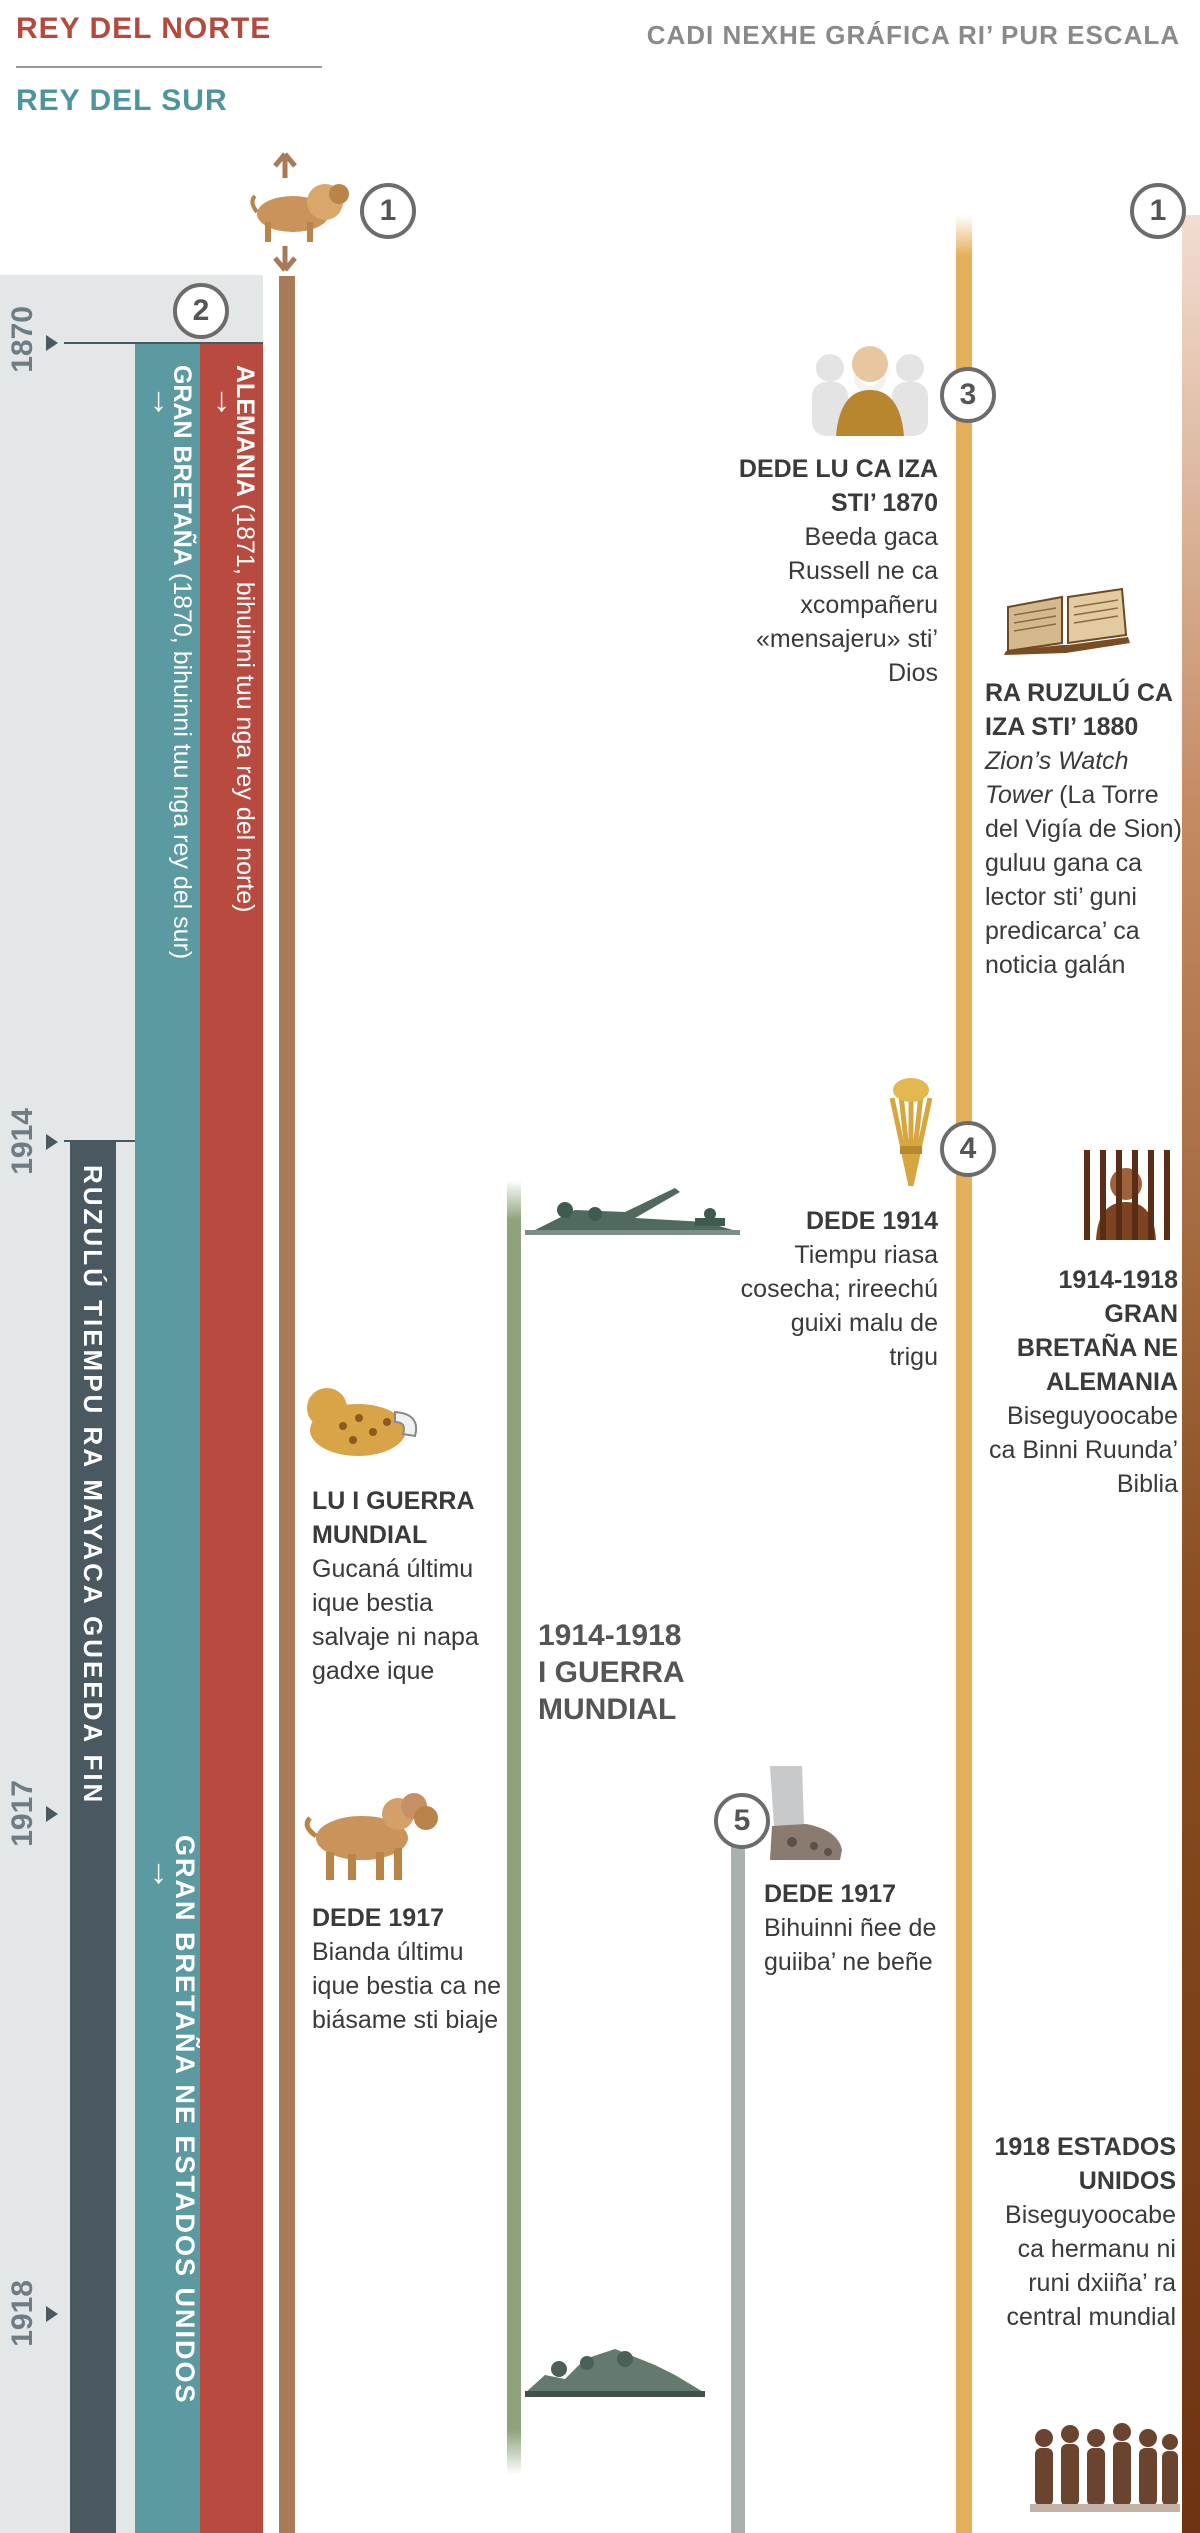 This screenshot has height=2533, width=1200. I want to click on event-1870-title: DEDE LU CA IZA STI’ 1870, so click(838, 486).